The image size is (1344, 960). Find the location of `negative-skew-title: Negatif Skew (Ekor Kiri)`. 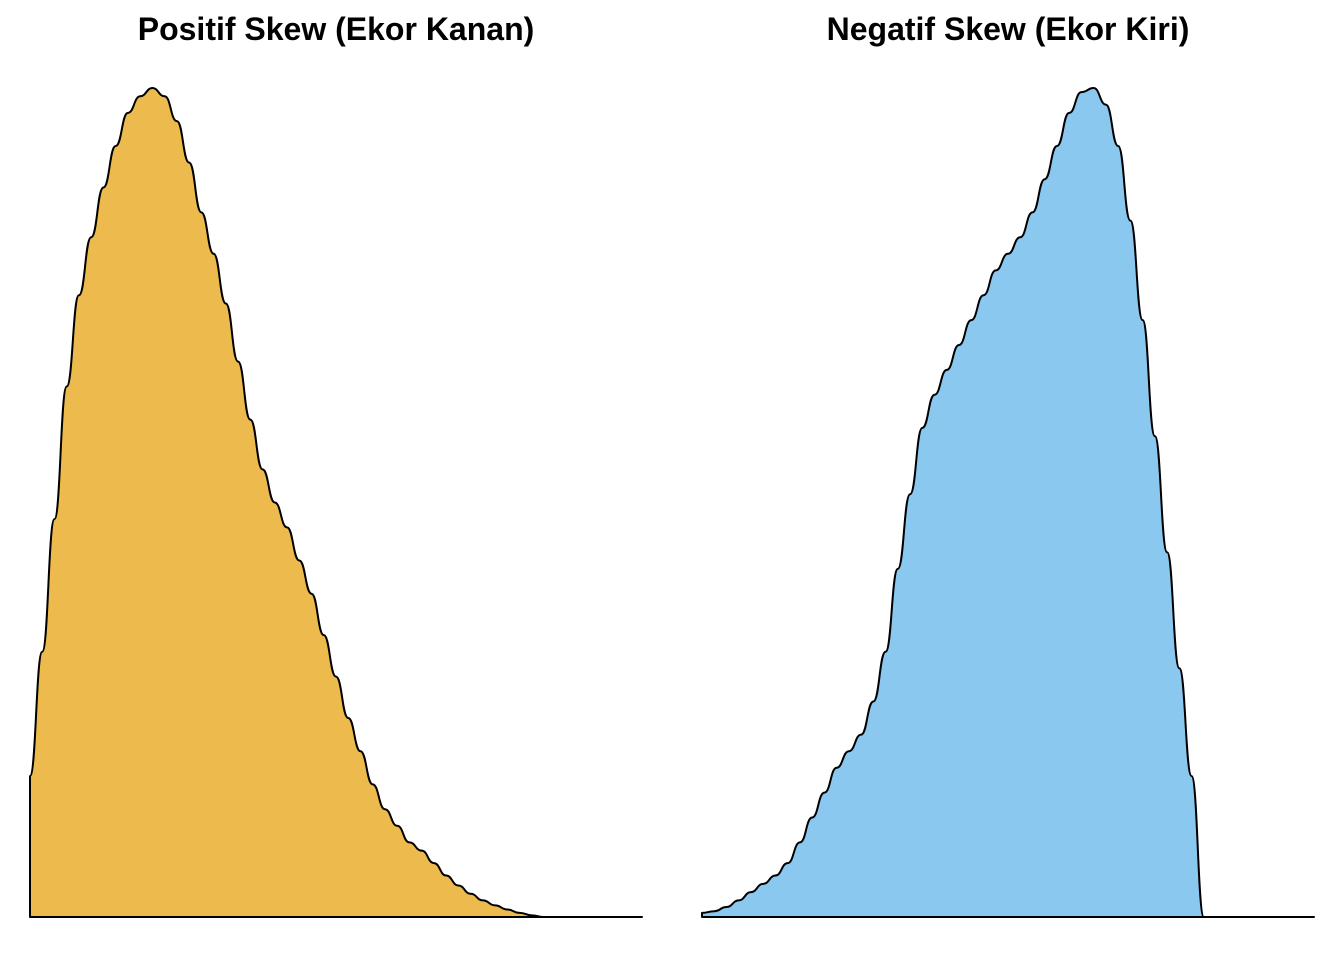

negative-skew-title: Negatif Skew (Ekor Kiri) is located at coordinates (1008, 29).